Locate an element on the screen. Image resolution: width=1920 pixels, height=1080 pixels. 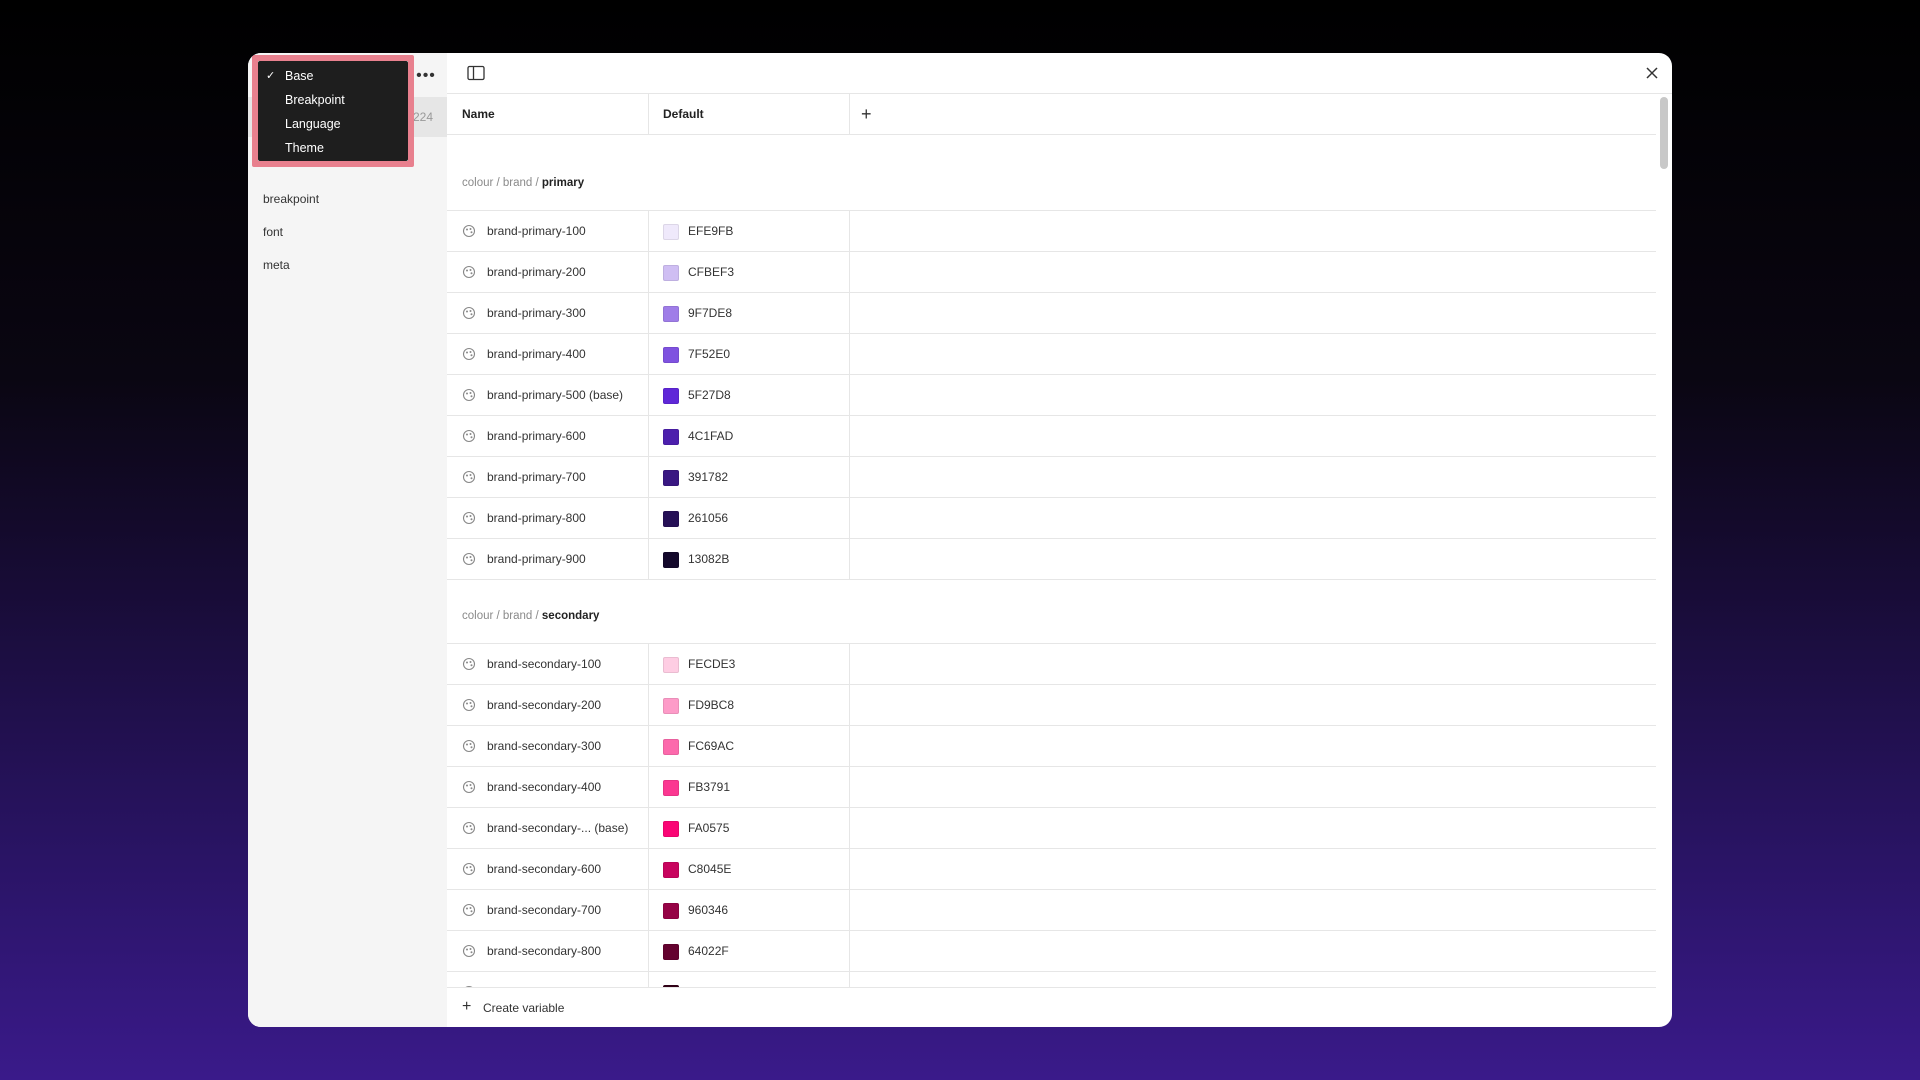
variable-value: FECDE3 is located at coordinates (712, 664).